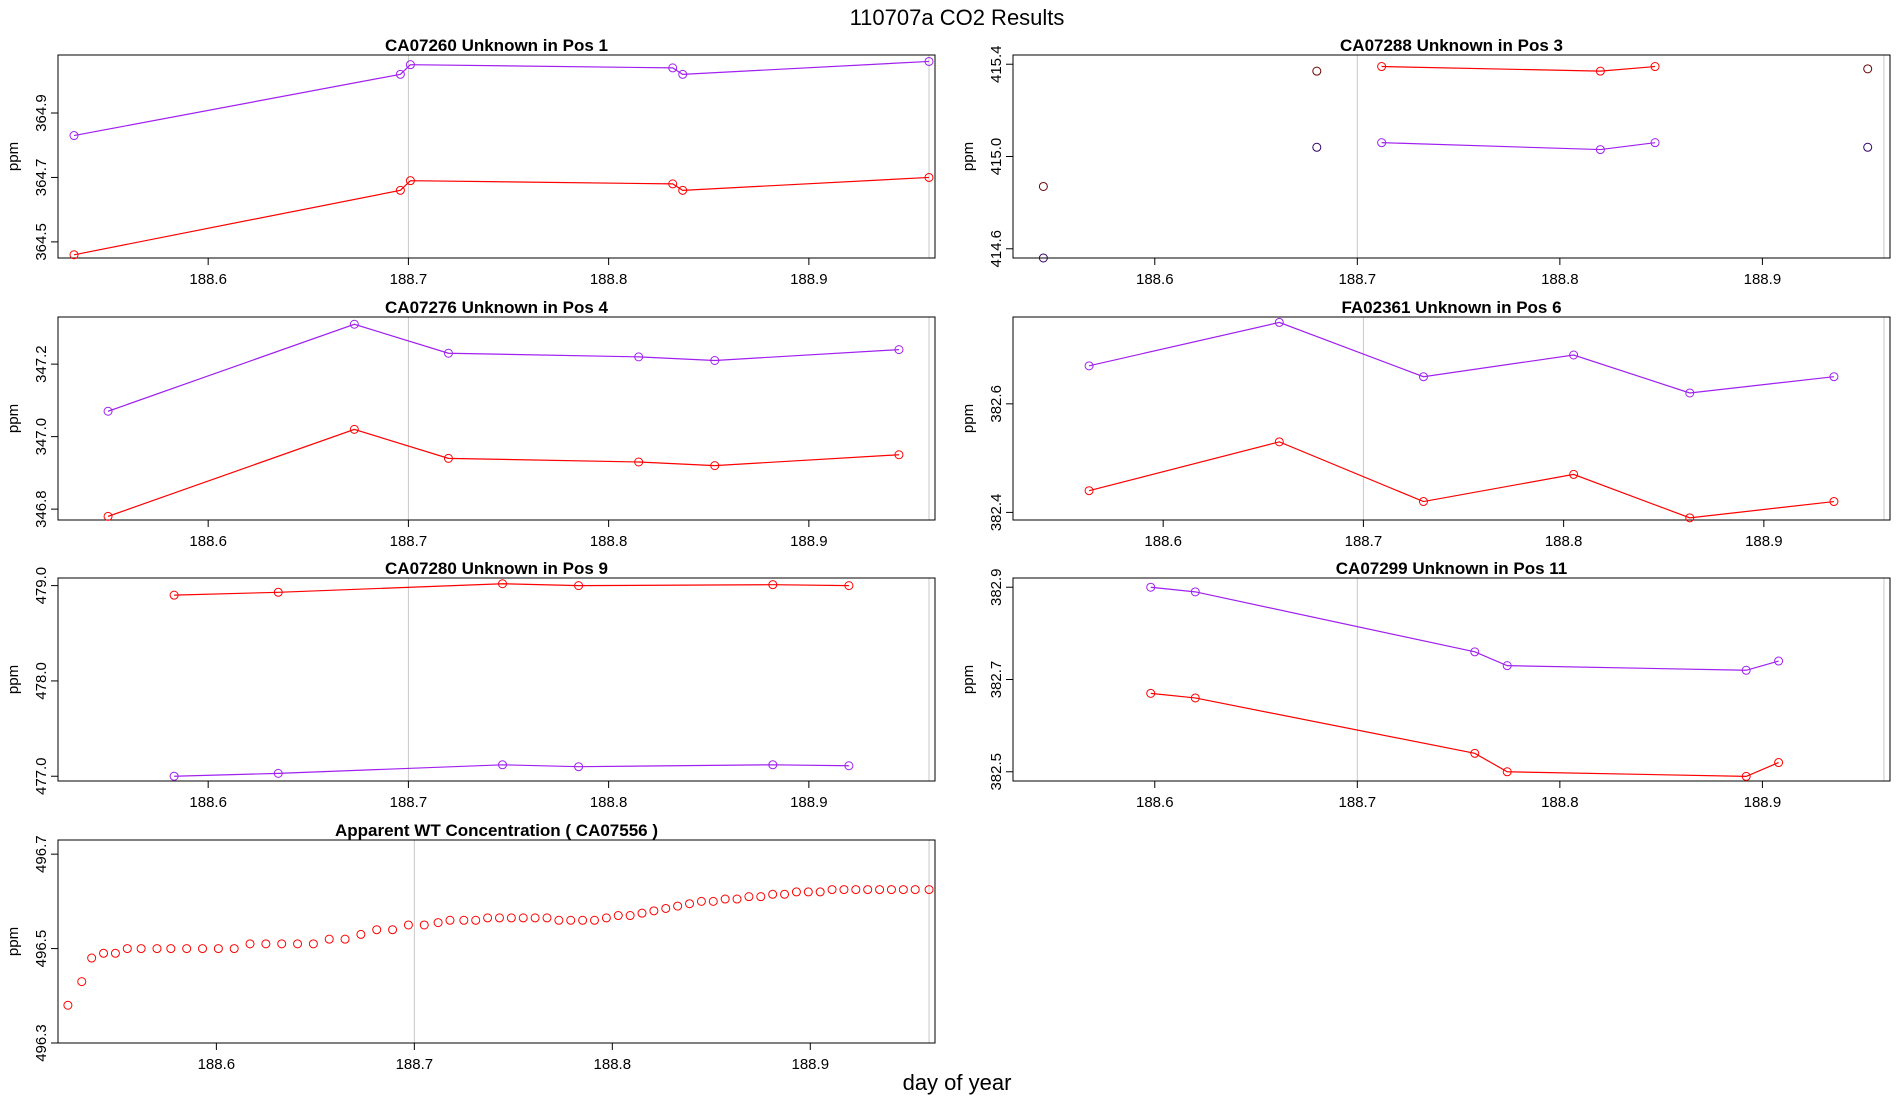  I want to click on y-tick-label: 382.7, so click(996, 680).